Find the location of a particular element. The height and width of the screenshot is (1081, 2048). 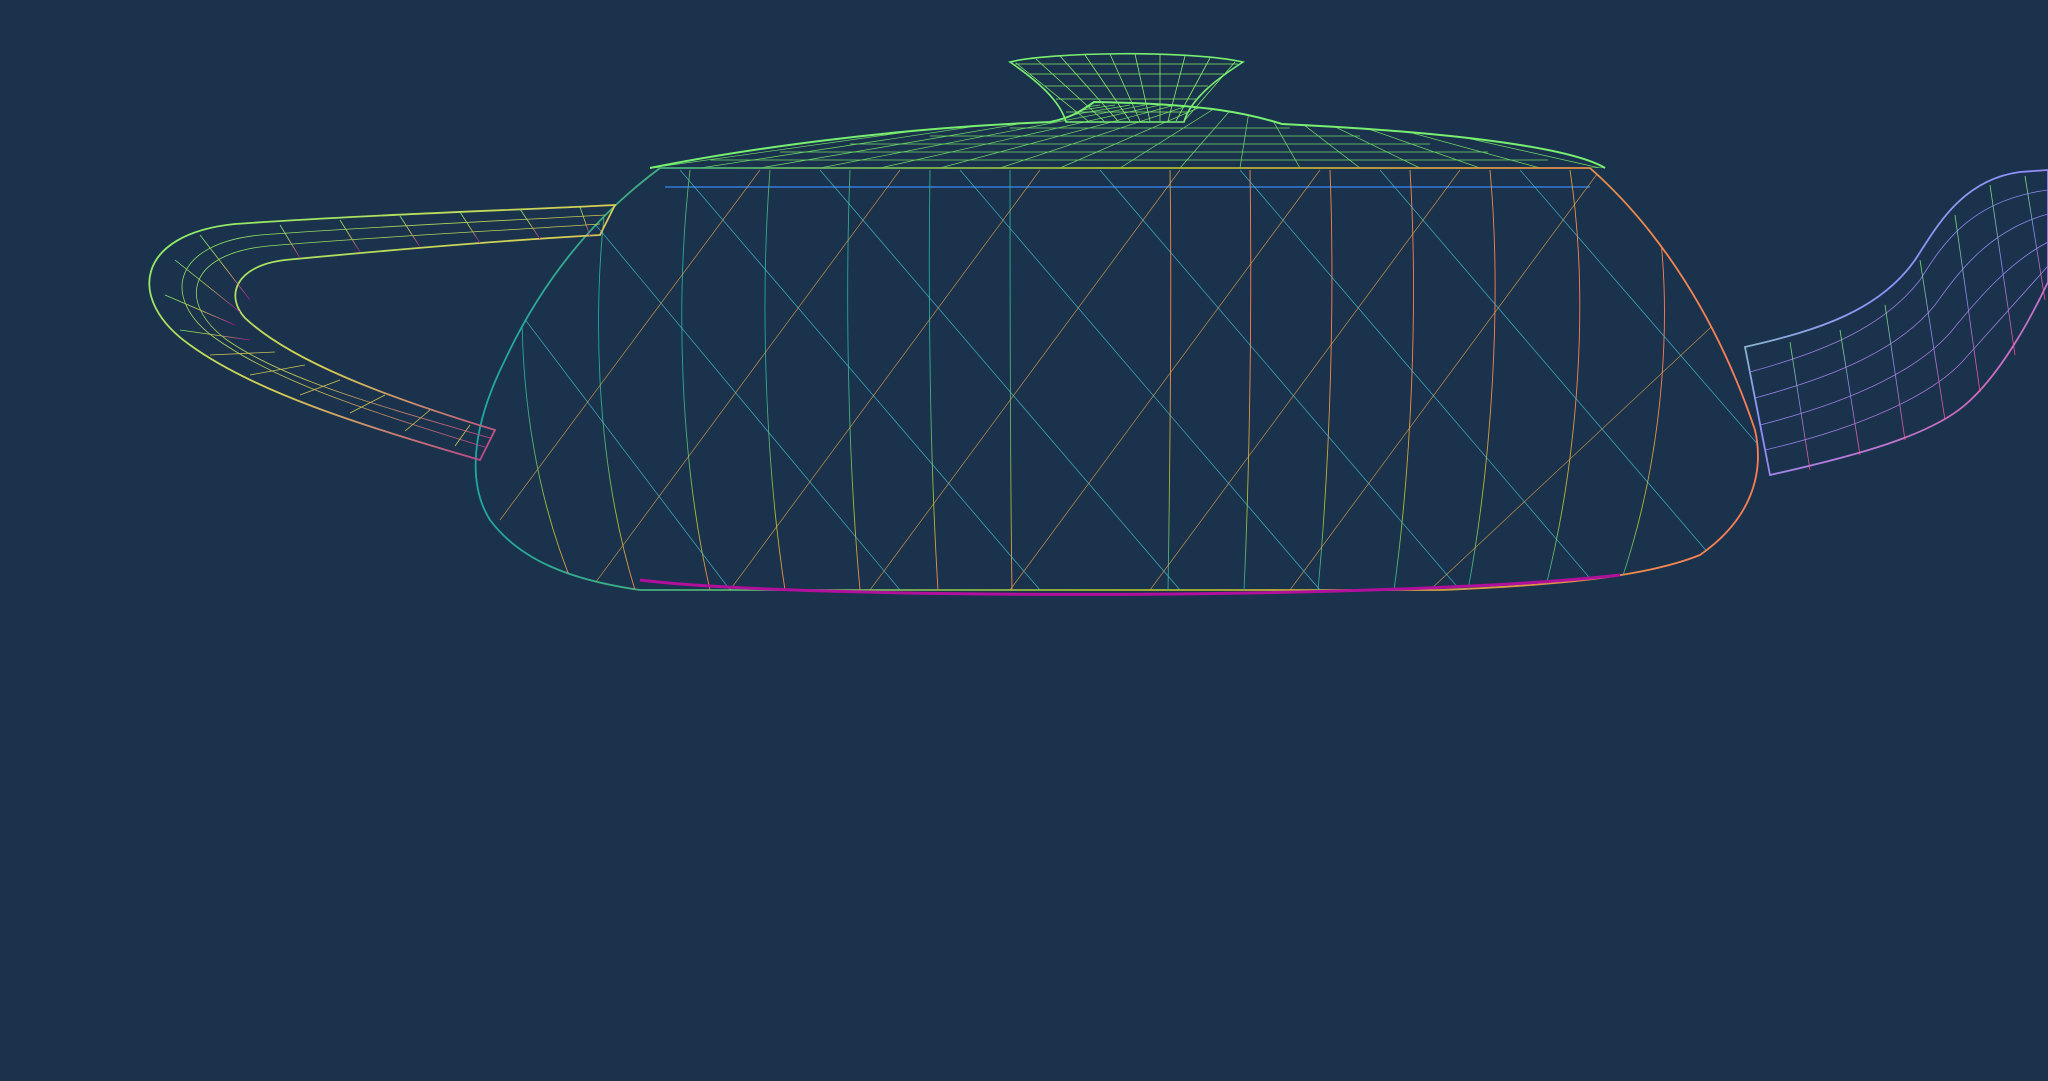

lid-knob-mesh is located at coordinates (1126, 87).